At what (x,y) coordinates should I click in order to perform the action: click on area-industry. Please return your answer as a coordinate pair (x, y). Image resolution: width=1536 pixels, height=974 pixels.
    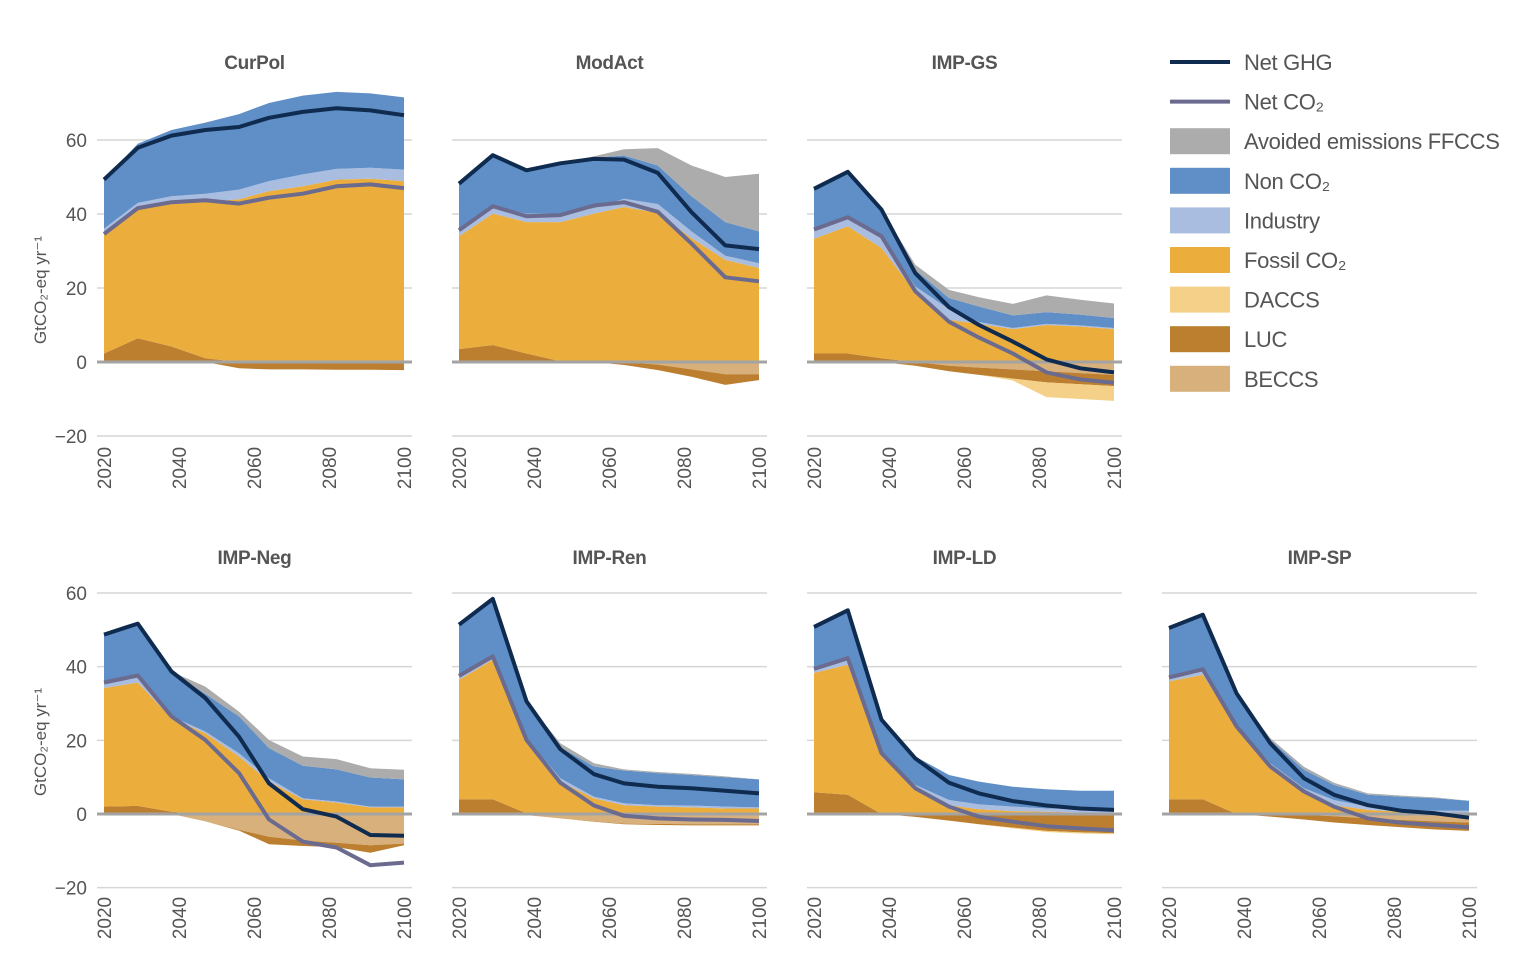
    Looking at the image, I should click on (254, 201).